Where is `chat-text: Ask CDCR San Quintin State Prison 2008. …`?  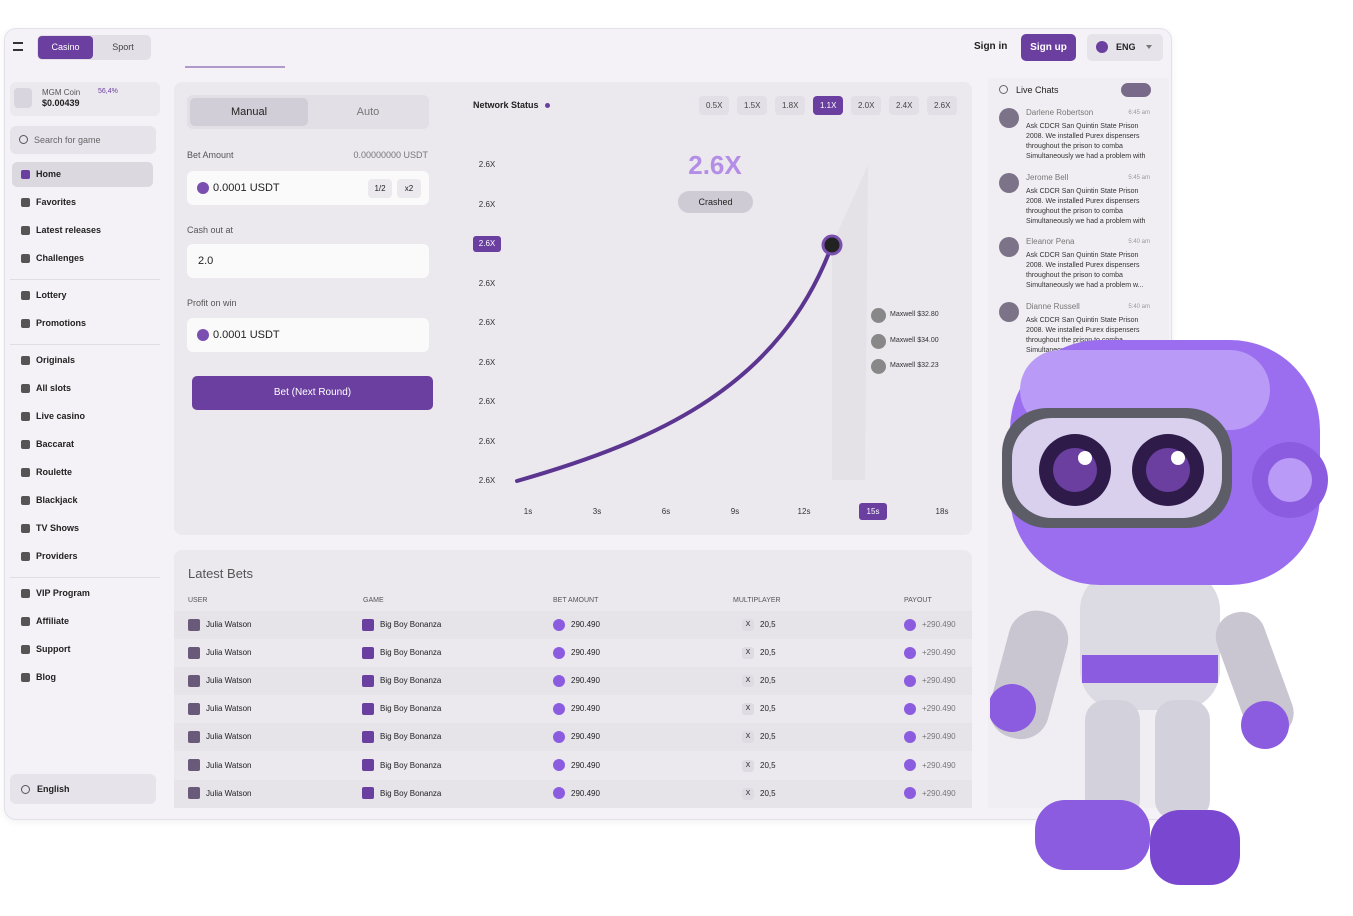 chat-text: Ask CDCR San Quintin State Prison 2008. … is located at coordinates (1085, 270).